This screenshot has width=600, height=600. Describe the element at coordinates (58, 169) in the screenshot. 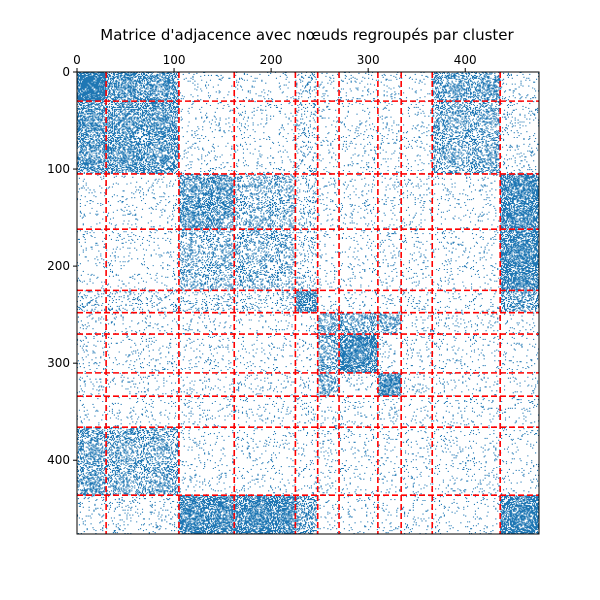

I see `y-tick-label: 100` at that location.